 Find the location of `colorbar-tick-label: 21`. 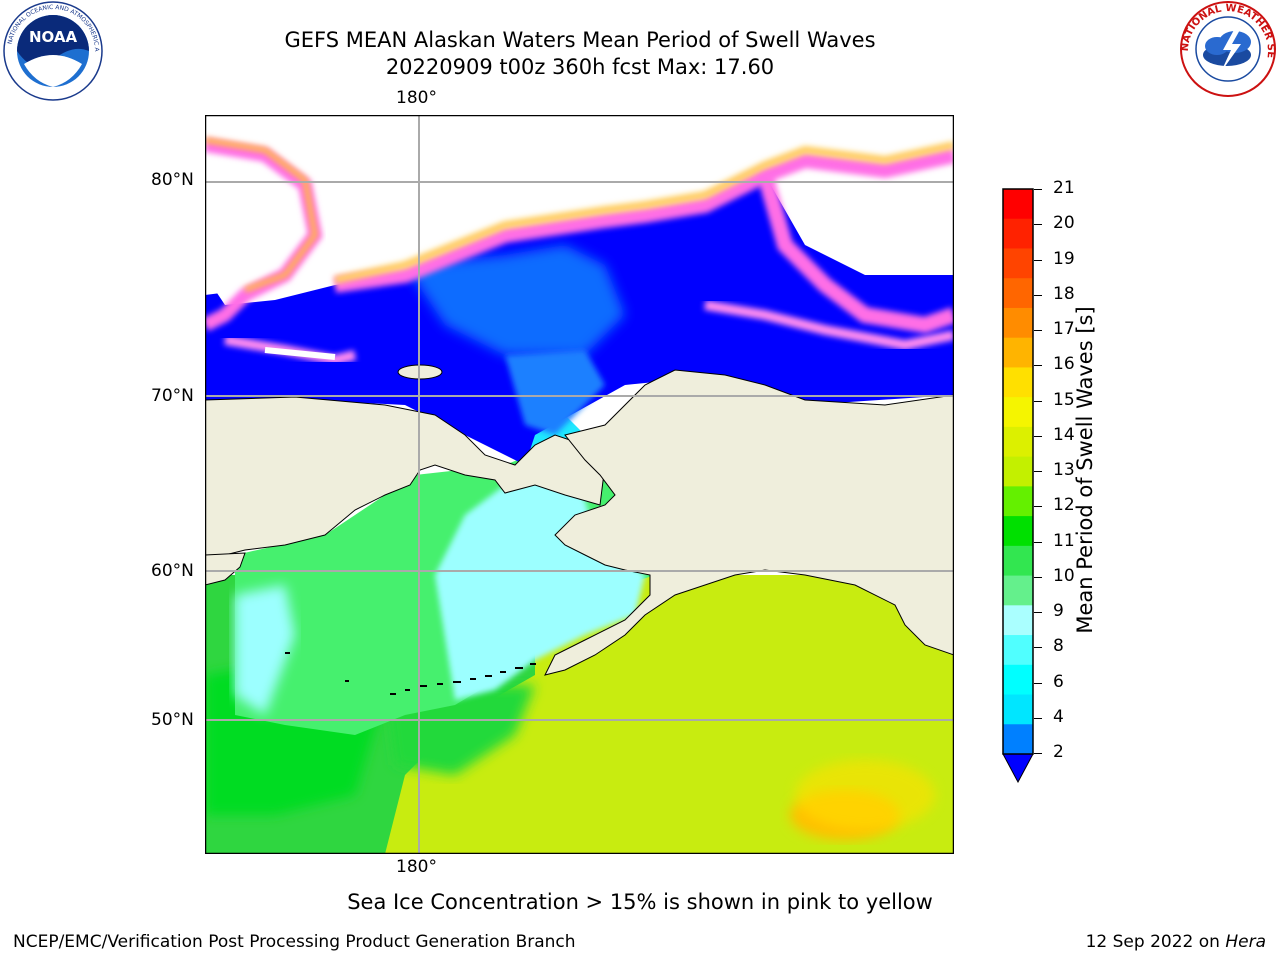

colorbar-tick-label: 21 is located at coordinates (1064, 188).